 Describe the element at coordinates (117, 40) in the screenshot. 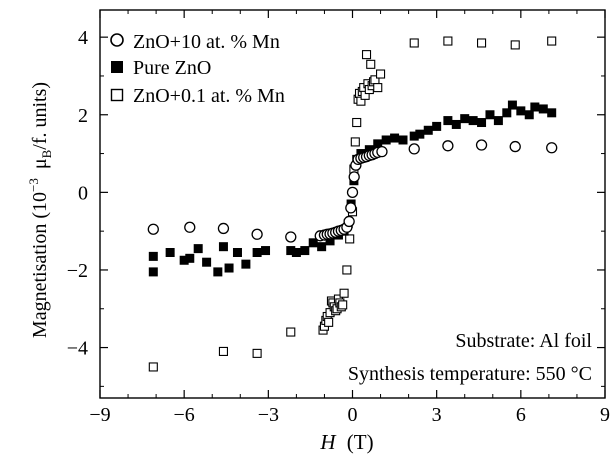

I see `legend-marker-open-circle` at that location.